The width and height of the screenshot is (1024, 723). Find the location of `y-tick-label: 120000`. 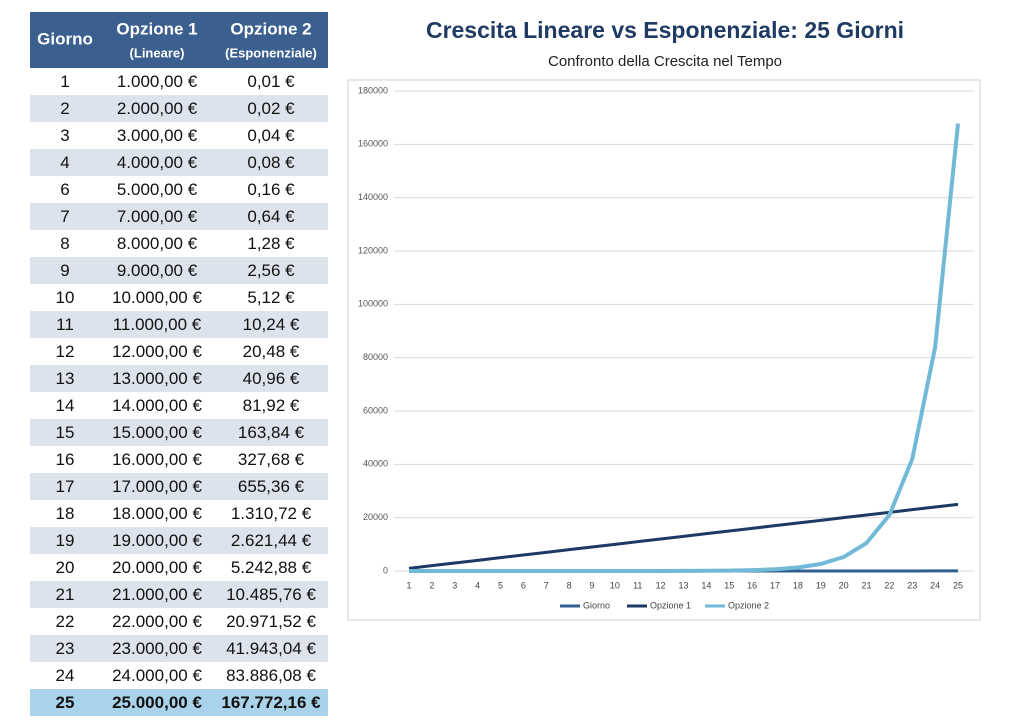

y-tick-label: 120000 is located at coordinates (373, 250).